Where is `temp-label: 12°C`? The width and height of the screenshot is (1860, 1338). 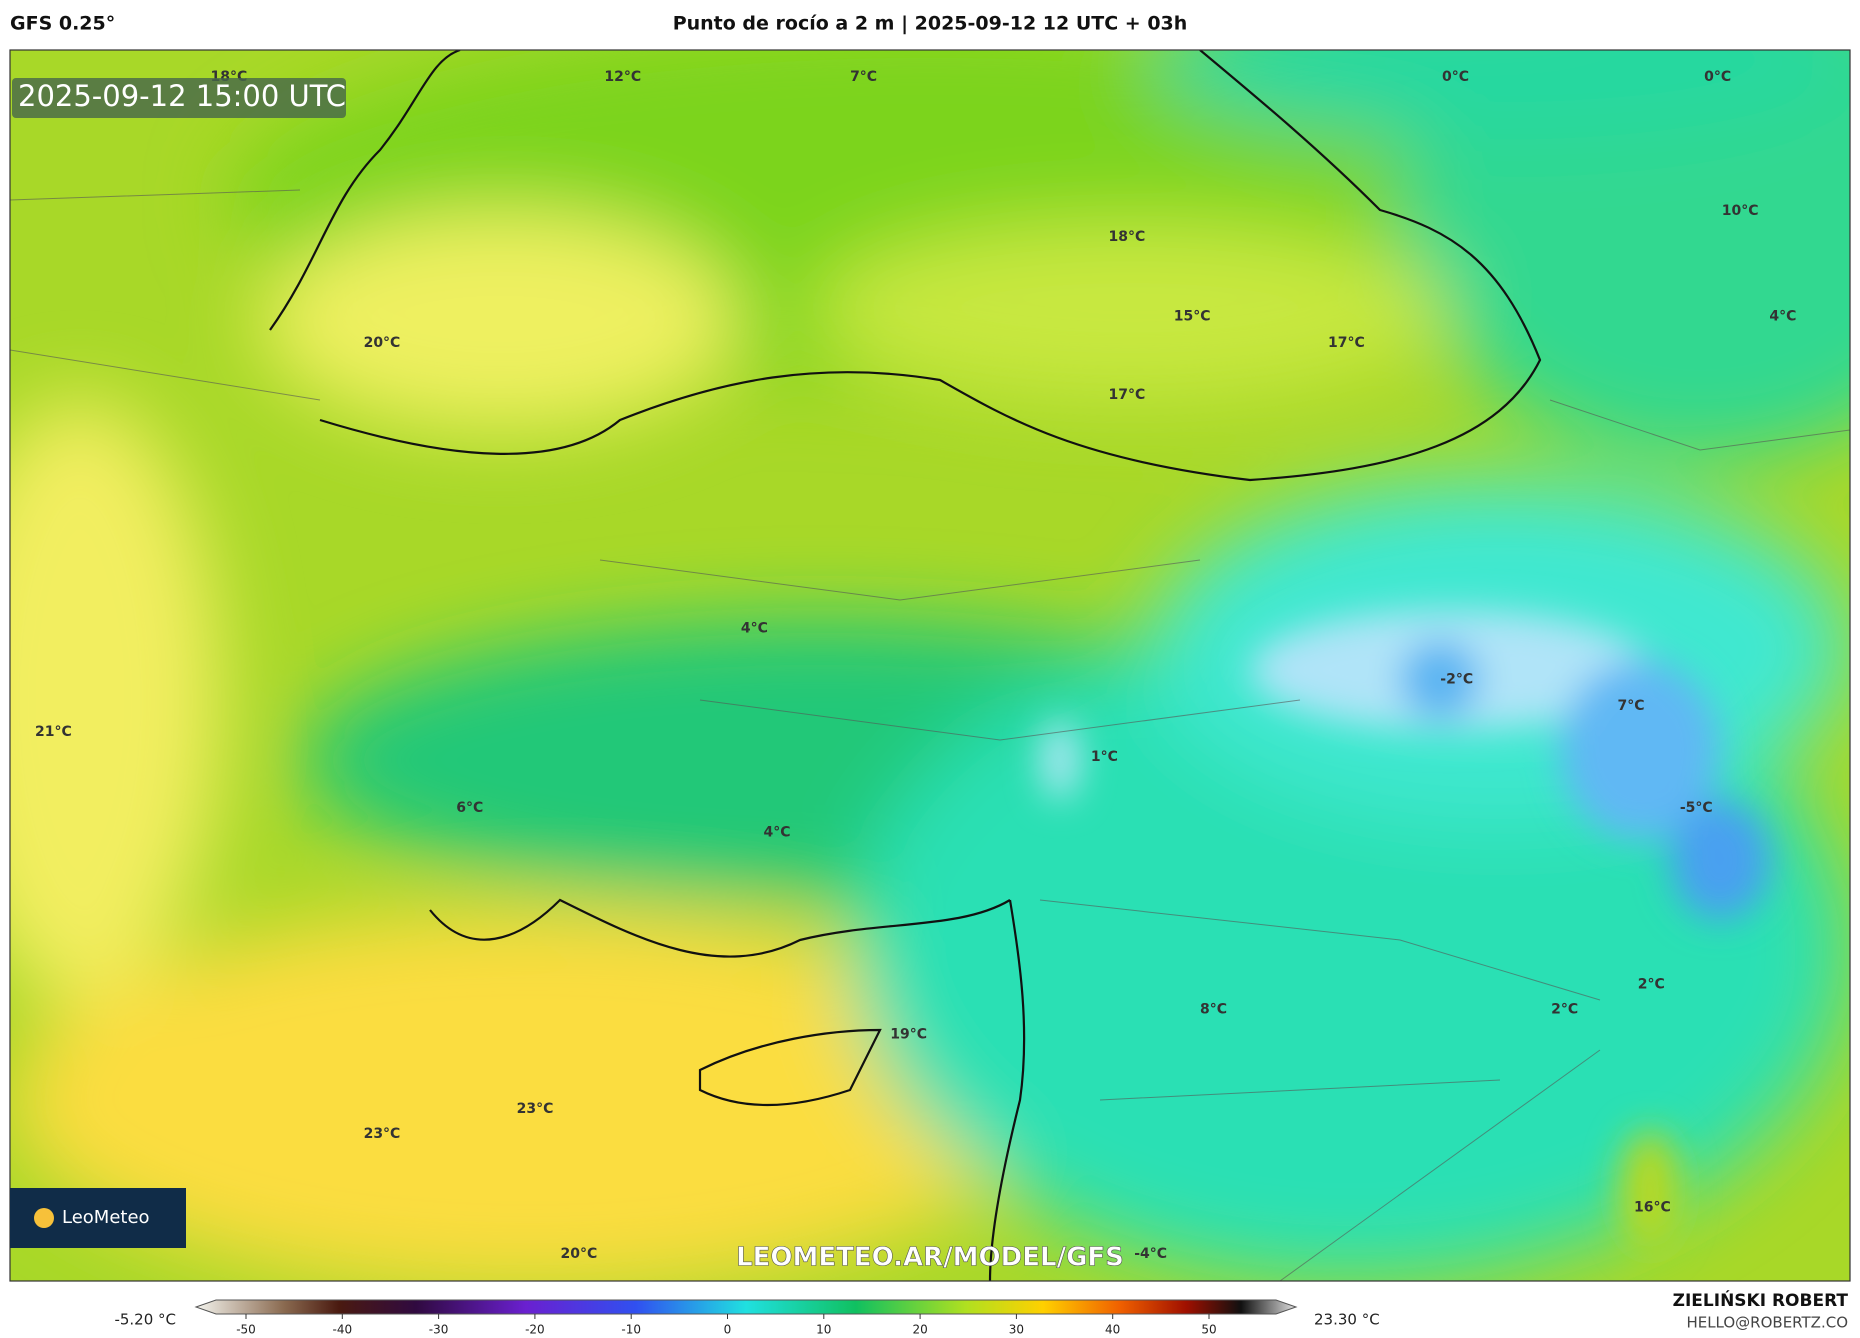 temp-label: 12°C is located at coordinates (622, 77).